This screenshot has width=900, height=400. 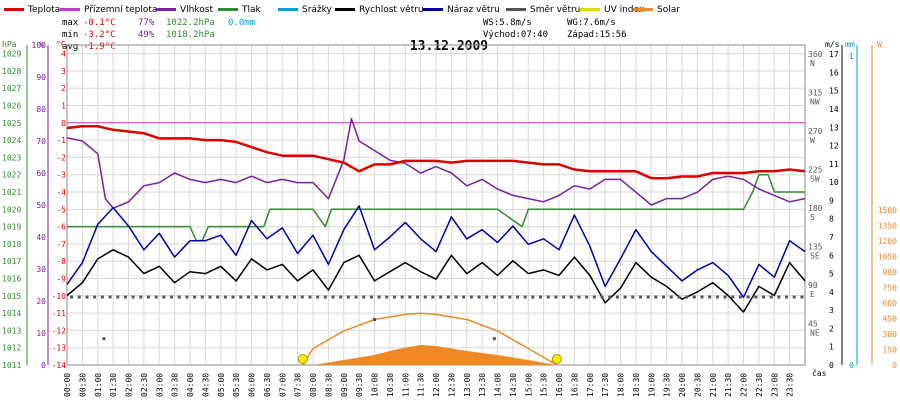 What do you see at coordinates (41, 301) in the screenshot?
I see `axis-pct-tick: 20` at bounding box center [41, 301].